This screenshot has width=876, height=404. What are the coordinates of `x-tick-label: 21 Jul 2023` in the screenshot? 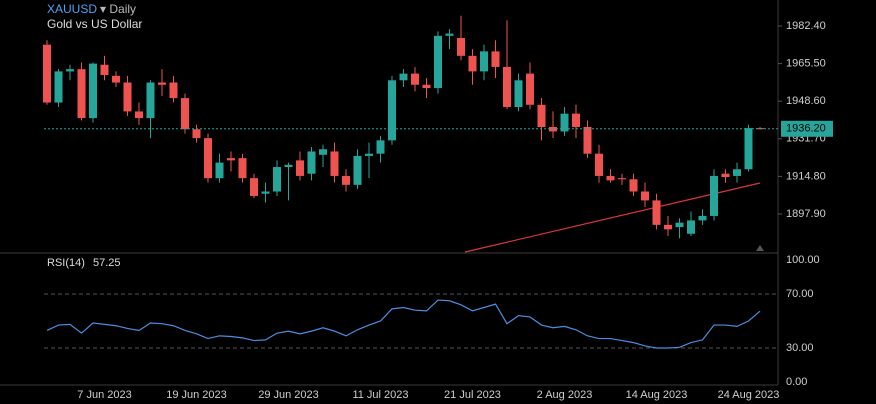 It's located at (472, 395).